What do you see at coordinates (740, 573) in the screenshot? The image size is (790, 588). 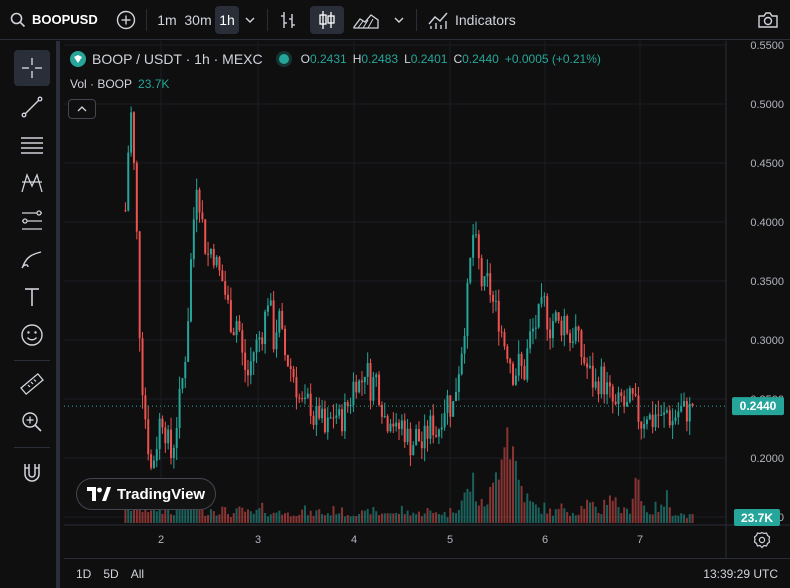 I see `utc-clock: 13:39:29 UTC` at bounding box center [740, 573].